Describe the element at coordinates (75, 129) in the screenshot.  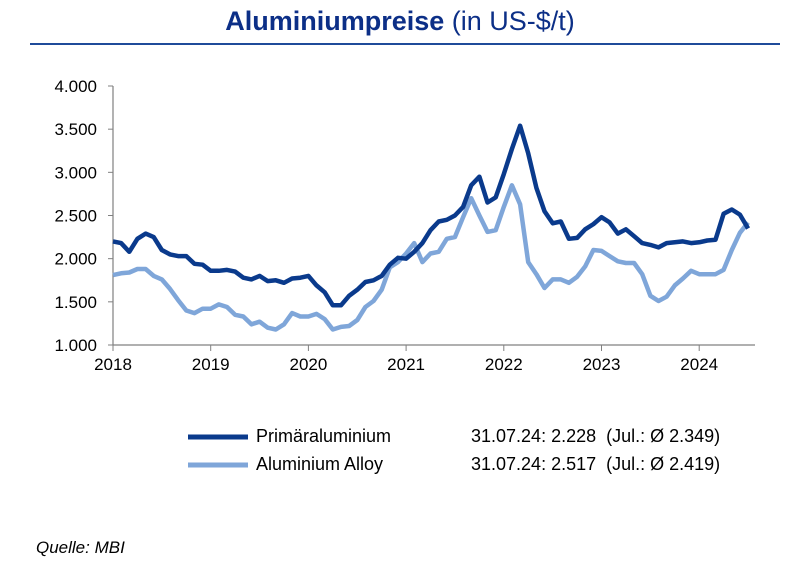
I see `y-tick-label: 3.500` at that location.